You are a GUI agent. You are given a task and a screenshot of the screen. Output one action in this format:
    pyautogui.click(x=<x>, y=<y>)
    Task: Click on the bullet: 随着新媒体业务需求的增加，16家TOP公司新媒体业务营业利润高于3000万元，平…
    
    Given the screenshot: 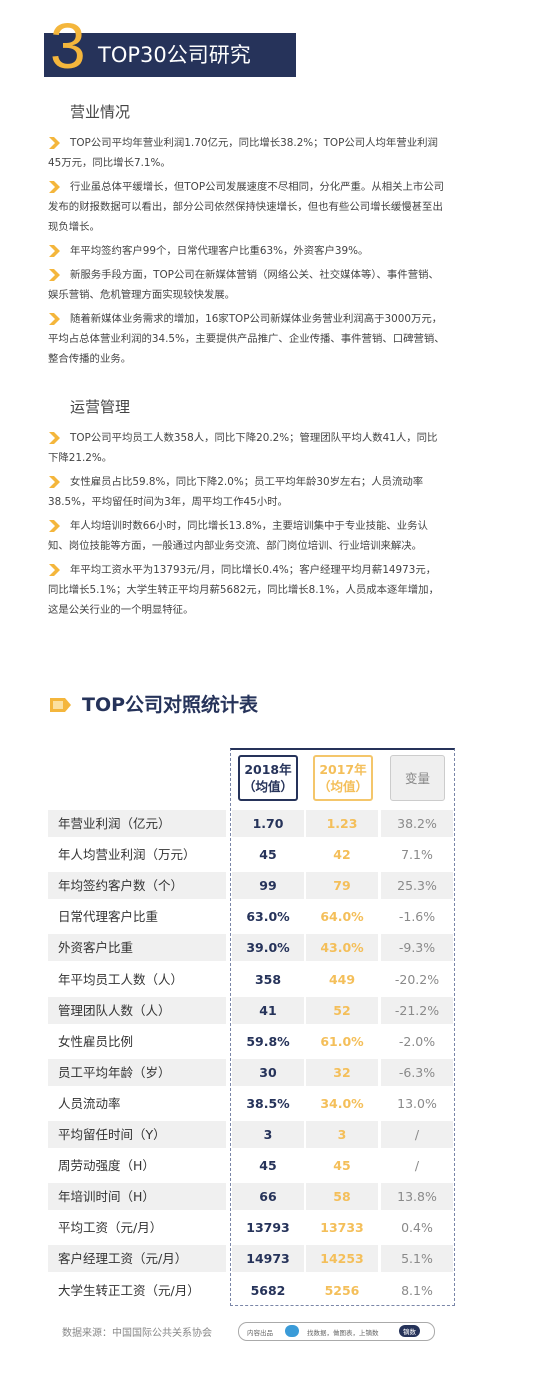 What is the action you would take?
    pyautogui.click(x=246, y=339)
    